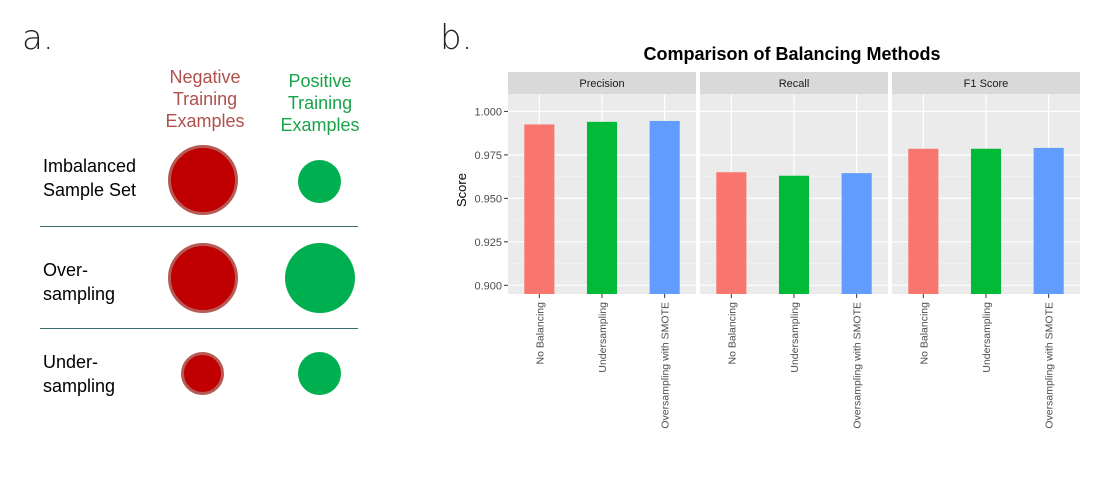  What do you see at coordinates (488, 286) in the screenshot?
I see `y-tick-label: 0.900` at bounding box center [488, 286].